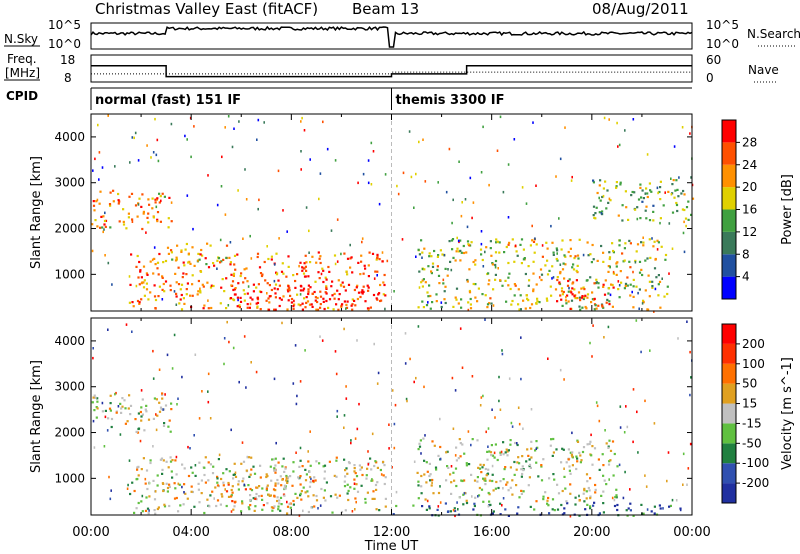 The height and width of the screenshot is (554, 800). What do you see at coordinates (67, 60) in the screenshot?
I see `freq-tick-top: 18` at bounding box center [67, 60].